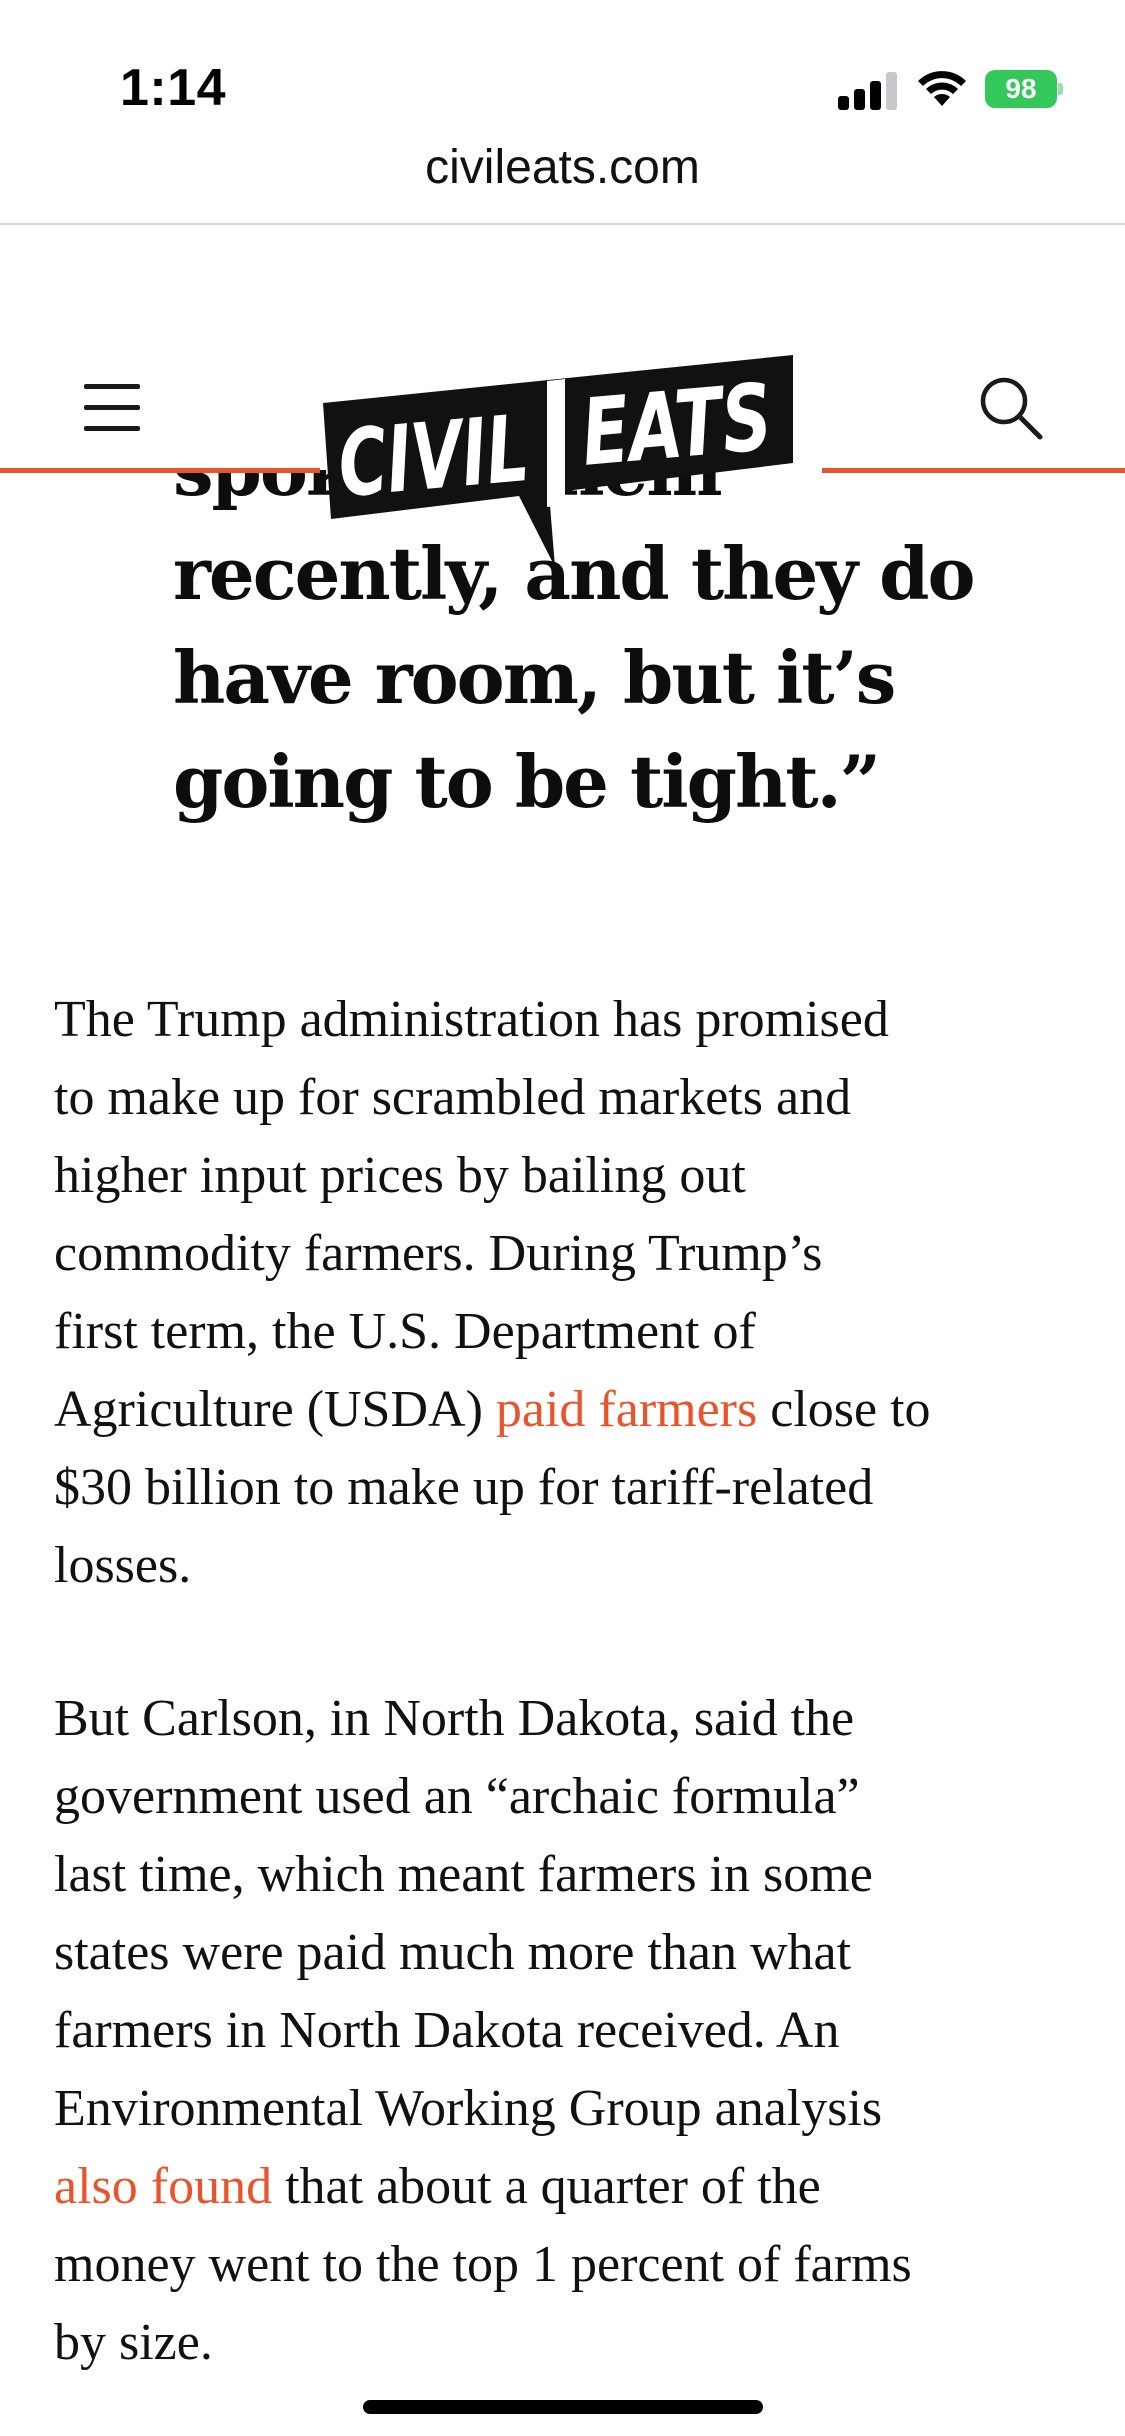  What do you see at coordinates (563, 2407) in the screenshot?
I see `home-indicator` at bounding box center [563, 2407].